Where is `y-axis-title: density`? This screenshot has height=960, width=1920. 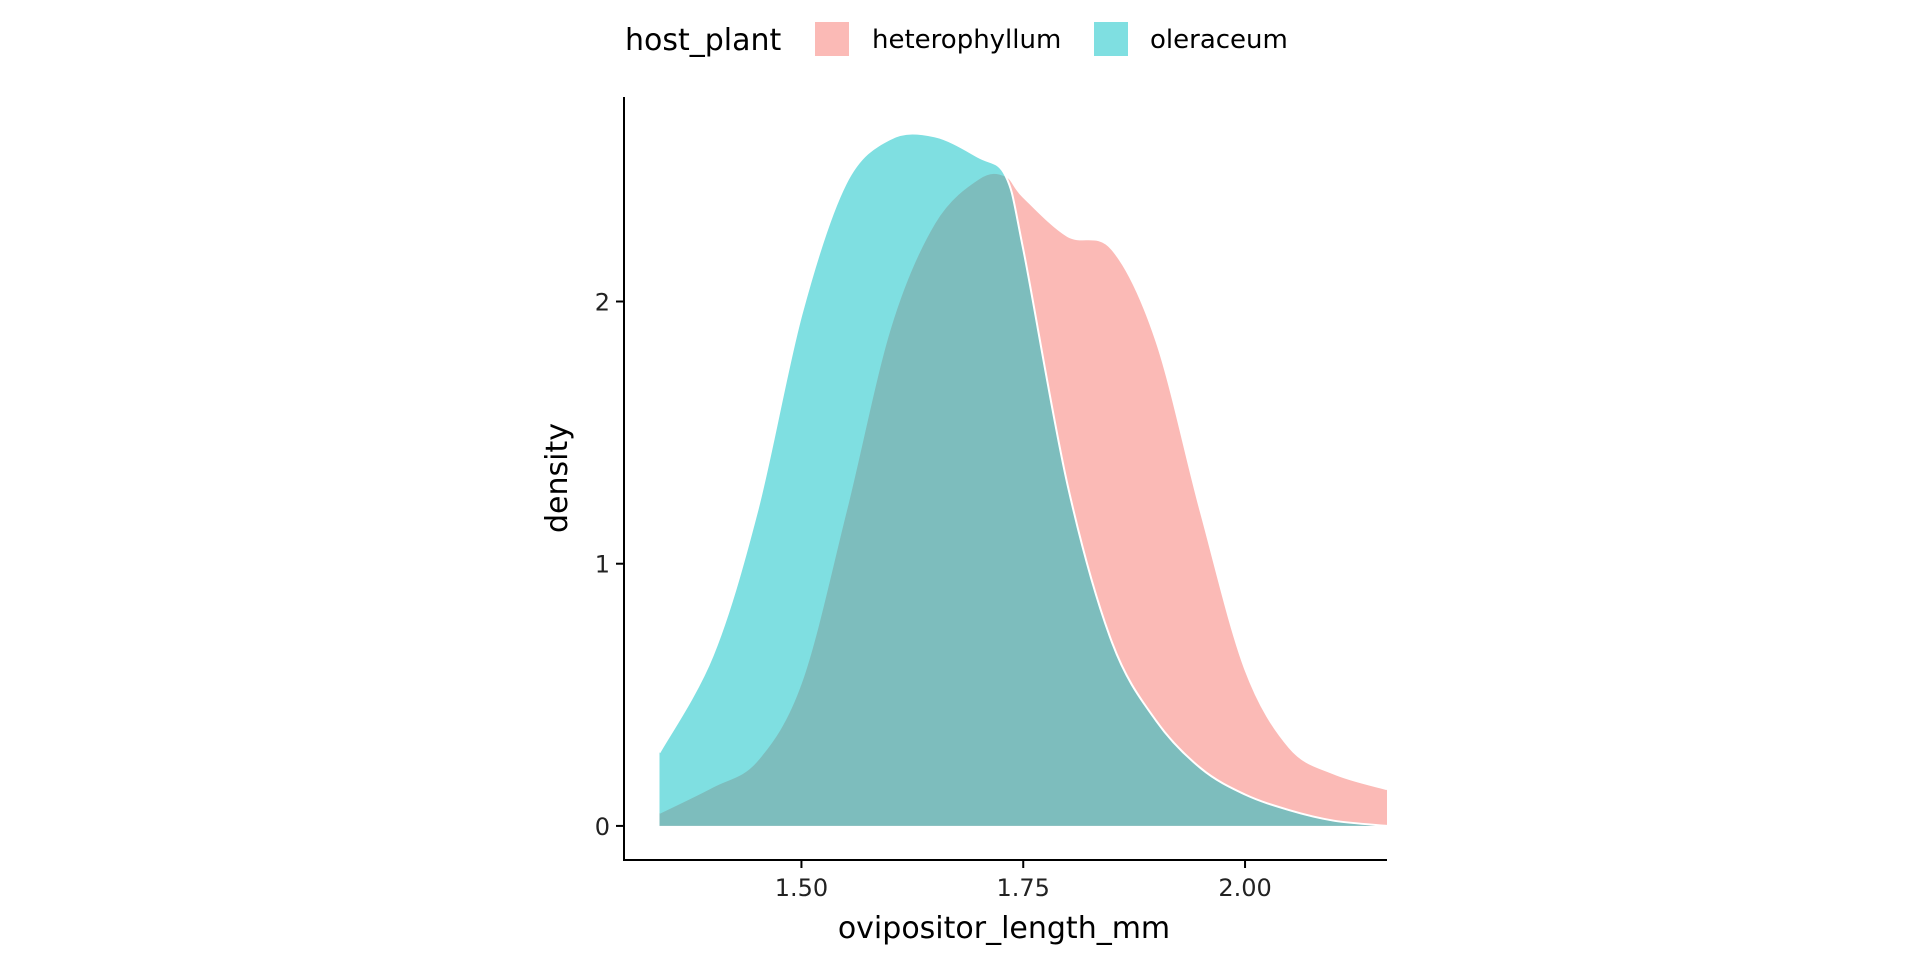
y-axis-title: density is located at coordinates (557, 478).